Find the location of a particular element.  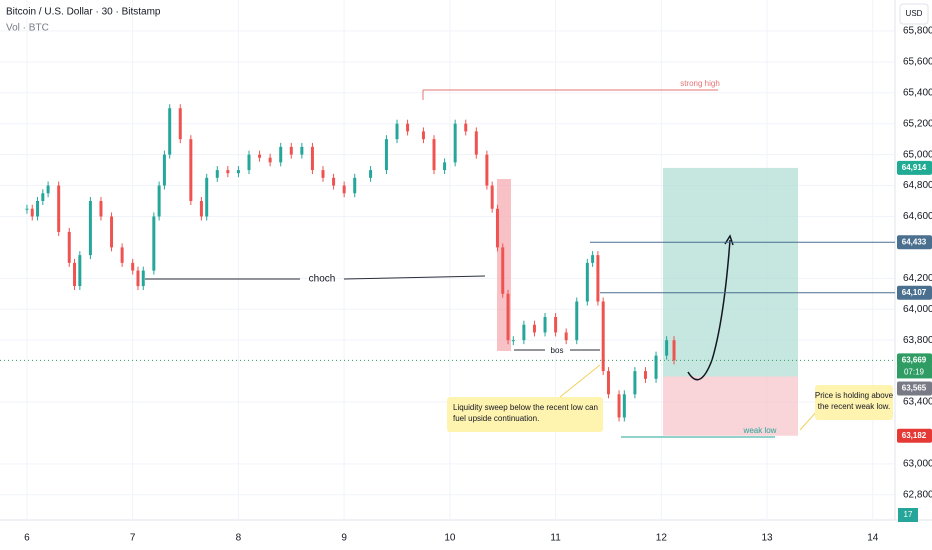

volume-badge is located at coordinates (908, 515).